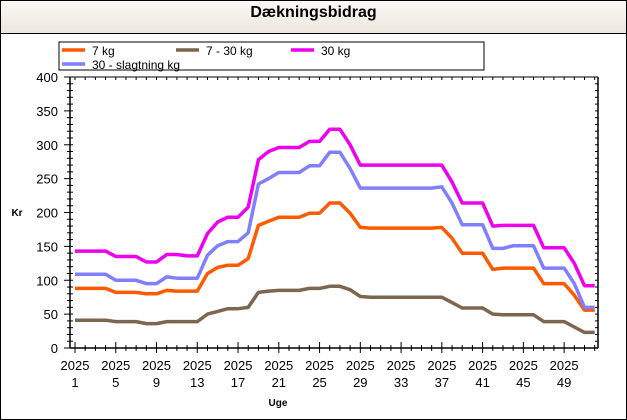 The image size is (627, 420). I want to click on x-tick-label-week: 21, so click(279, 382).